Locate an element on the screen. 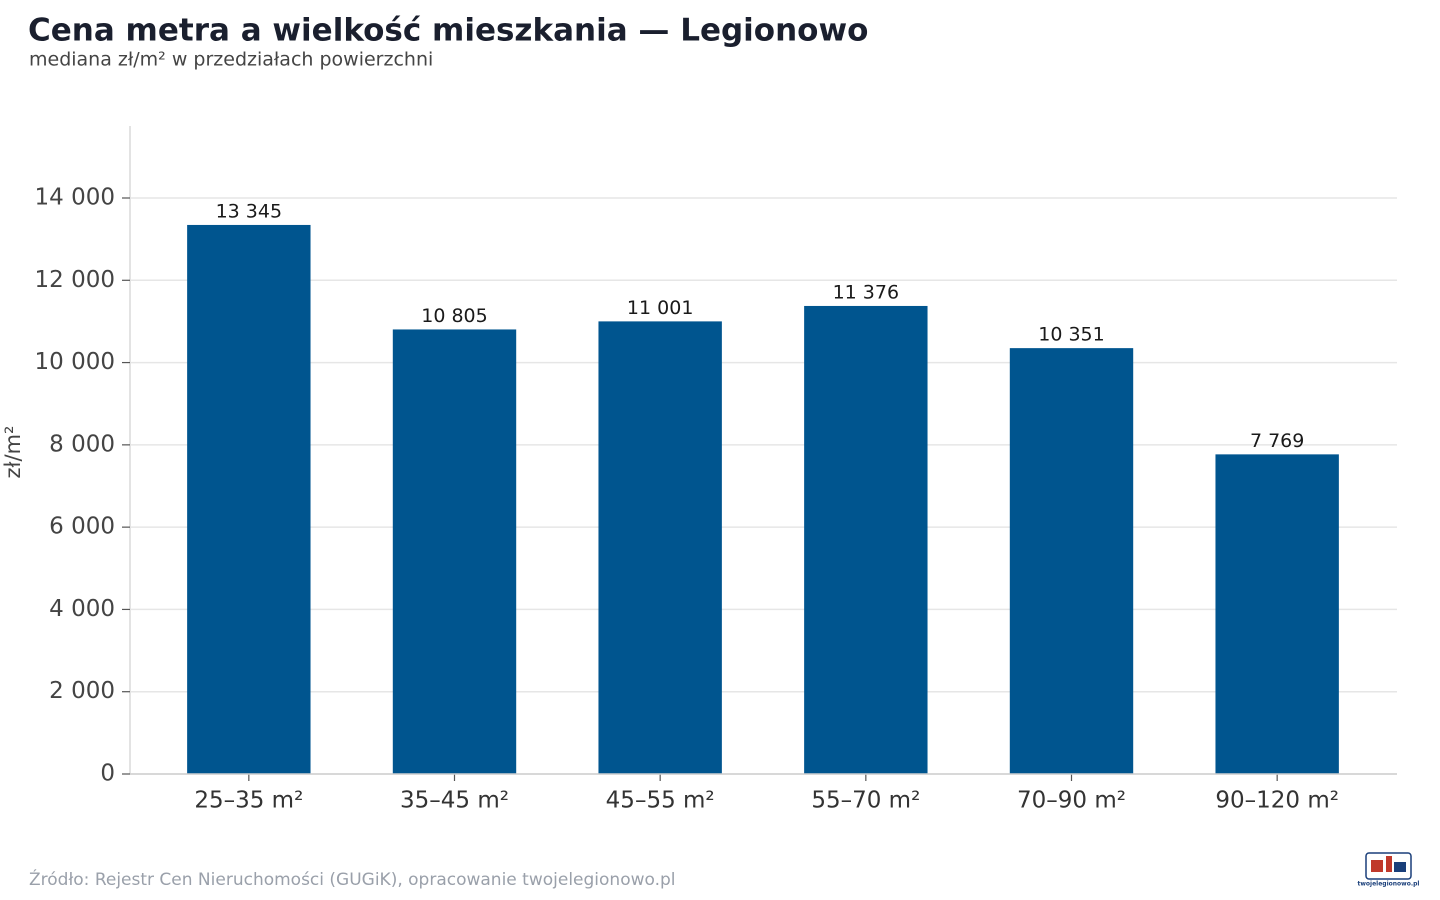 Image resolution: width=1440 pixels, height=900 pixels. y-tick-label: 12 000 is located at coordinates (75, 280).